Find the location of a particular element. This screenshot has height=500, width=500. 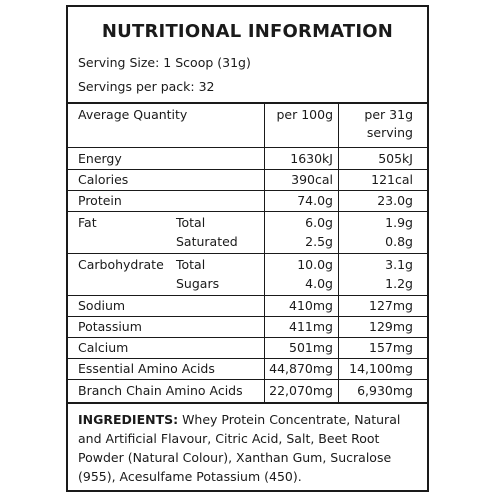

value-per-100g: 10.0g is located at coordinates (315, 264).